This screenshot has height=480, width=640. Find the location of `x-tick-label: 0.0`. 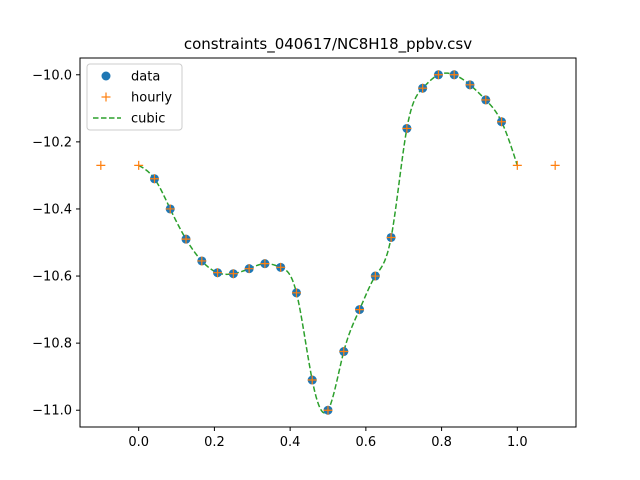

x-tick-label: 0.0 is located at coordinates (138, 442).